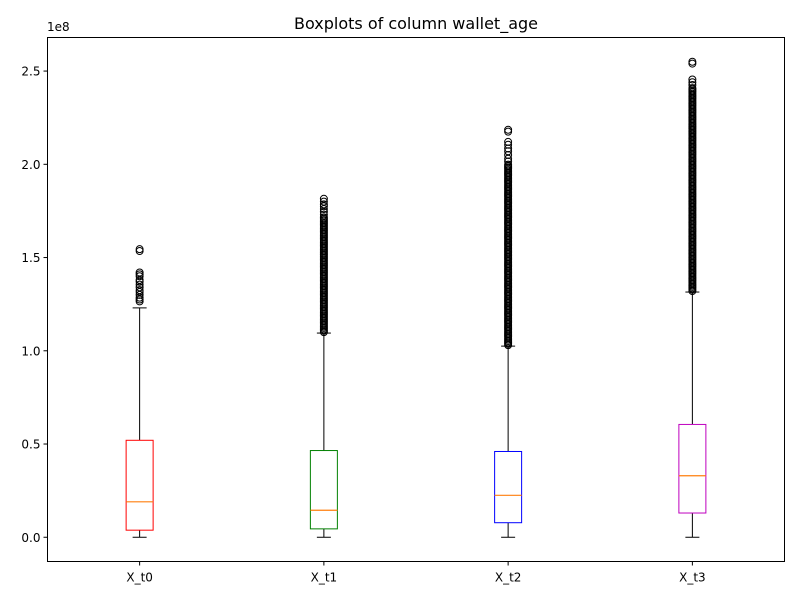 Image resolution: width=800 pixels, height=600 pixels. I want to click on y-tick-label: 1.0, so click(30, 351).